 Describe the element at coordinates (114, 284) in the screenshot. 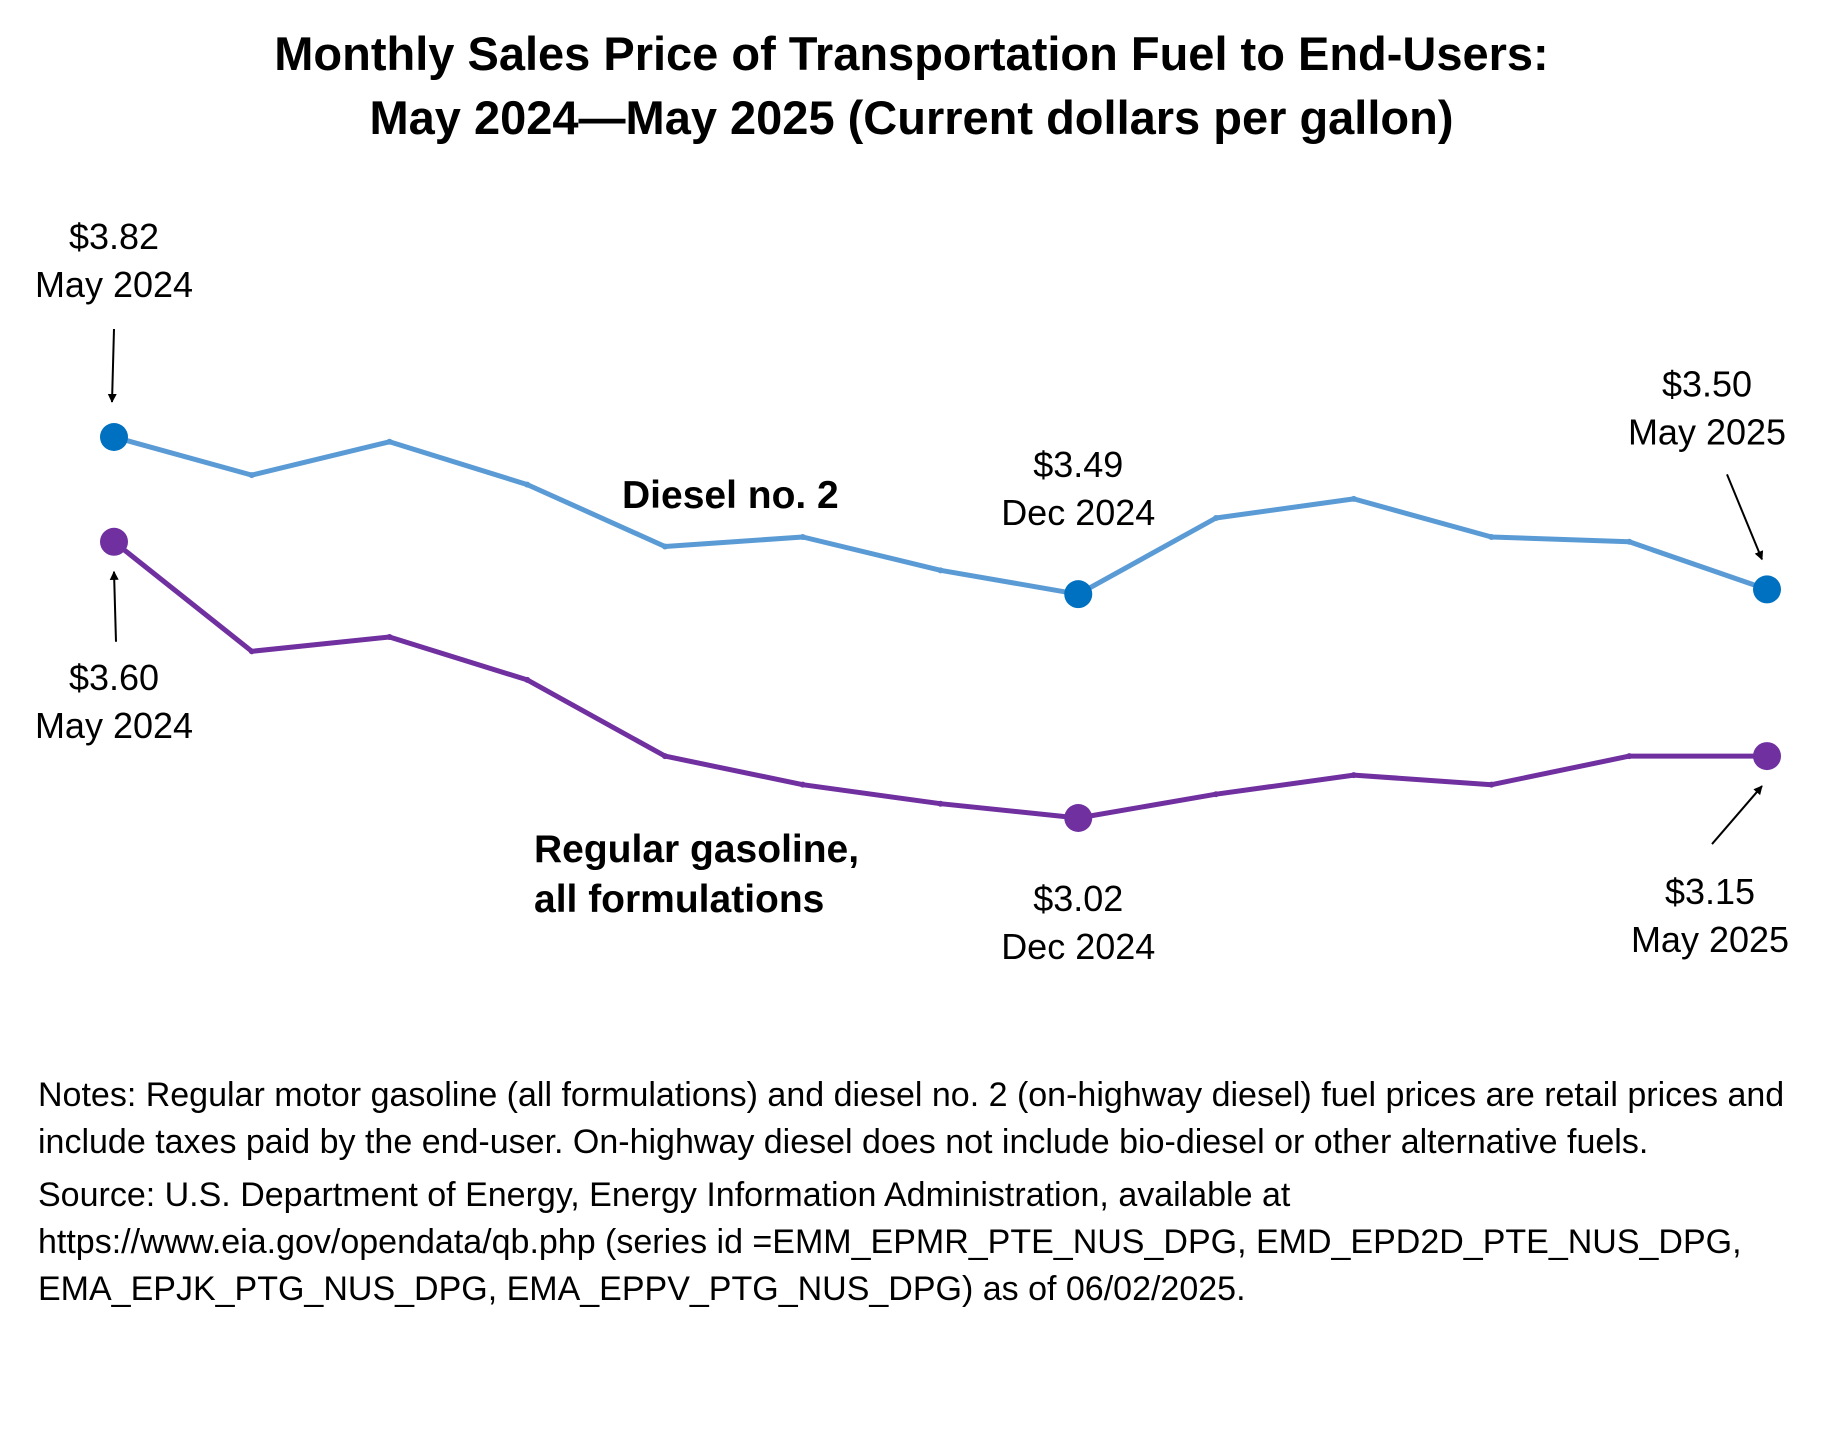

I see `diesel-may-2024-date-label: May 2024` at that location.